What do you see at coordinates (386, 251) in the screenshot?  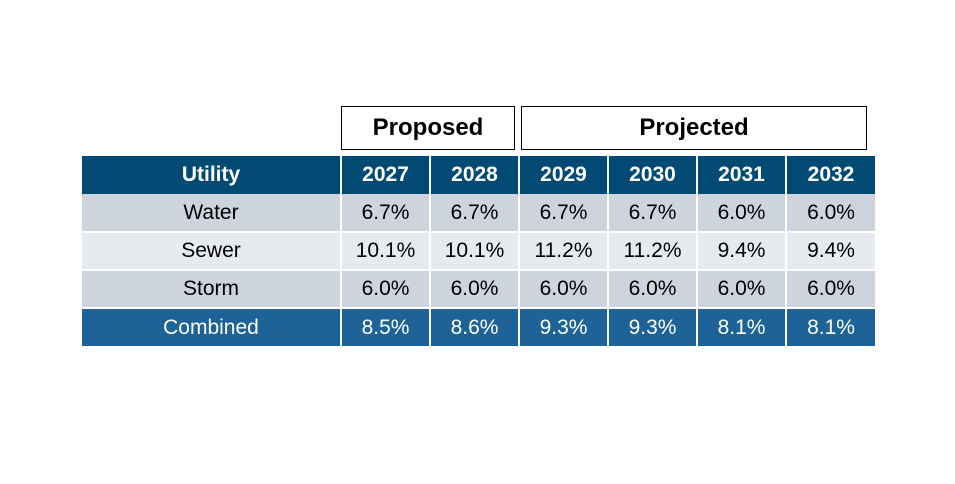 I see `cell-sewer-2027: 10.1%` at bounding box center [386, 251].